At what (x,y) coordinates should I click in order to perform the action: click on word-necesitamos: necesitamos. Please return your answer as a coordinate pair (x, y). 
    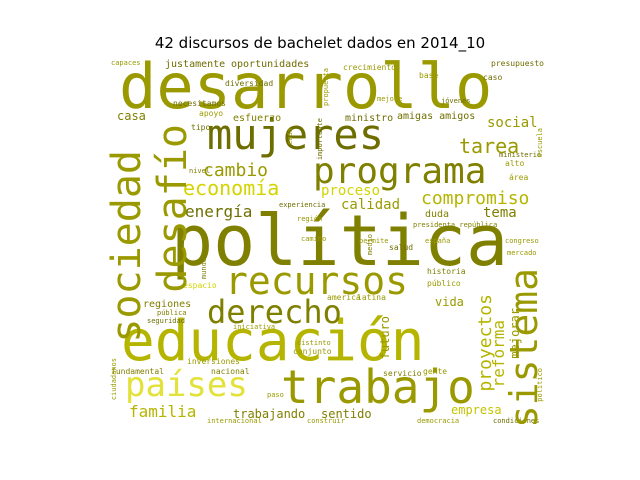
    Looking at the image, I should click on (199, 103).